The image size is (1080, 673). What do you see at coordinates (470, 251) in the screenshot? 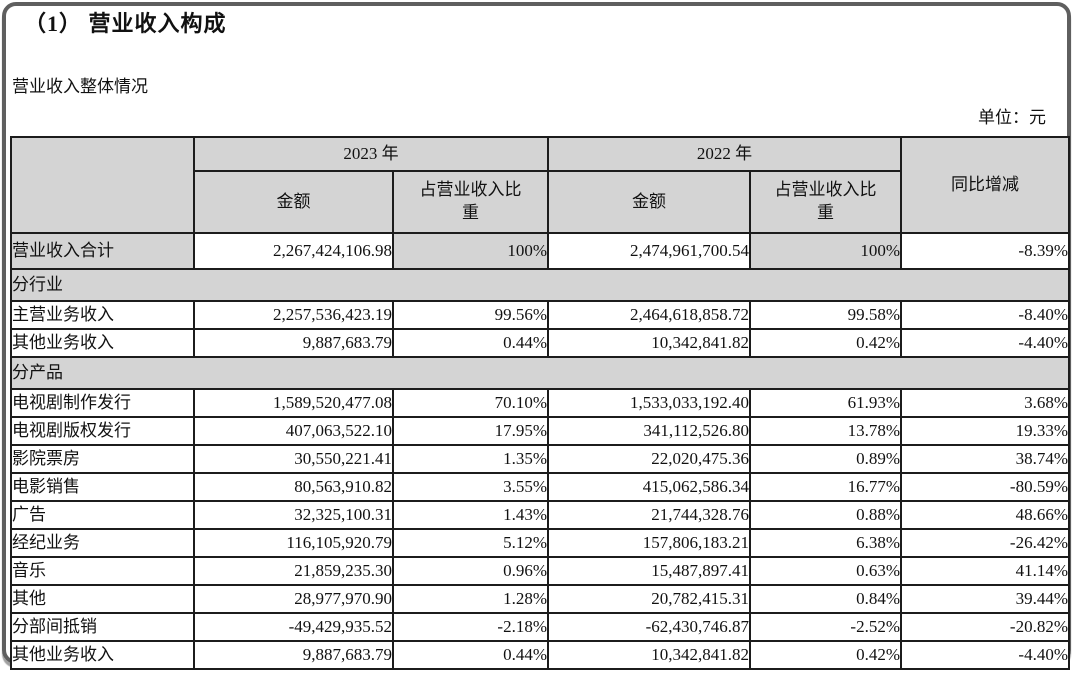
I see `ratio-2023: 100%` at bounding box center [470, 251].